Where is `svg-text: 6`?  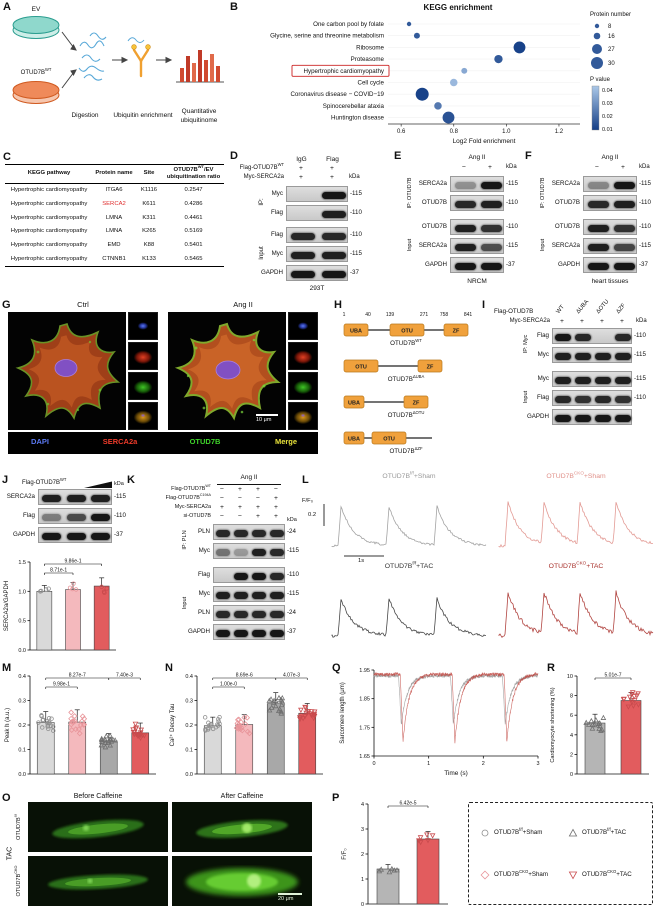 svg-text: 6 is located at coordinates (571, 716).